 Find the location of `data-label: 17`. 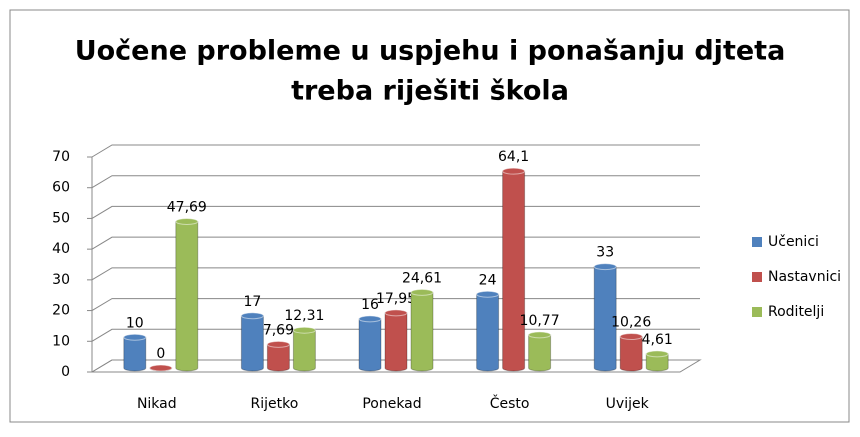

data-label: 17 is located at coordinates (252, 302).